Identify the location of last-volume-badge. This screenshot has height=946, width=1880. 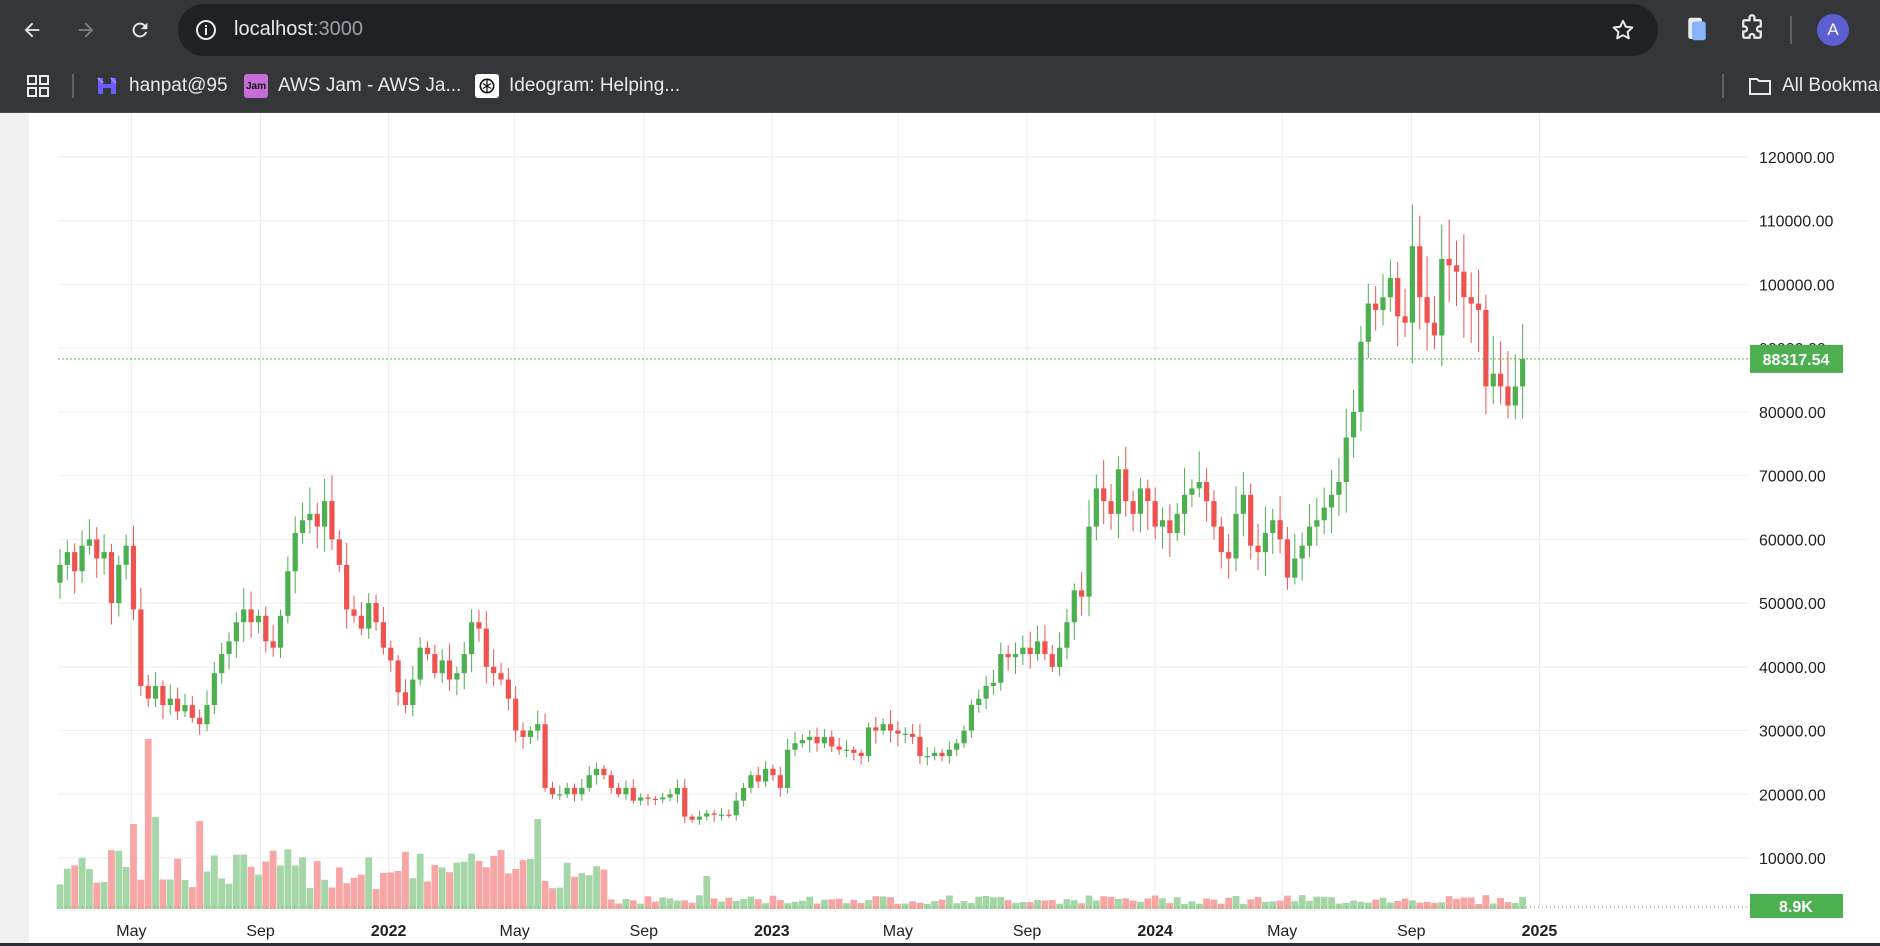
(1796, 906).